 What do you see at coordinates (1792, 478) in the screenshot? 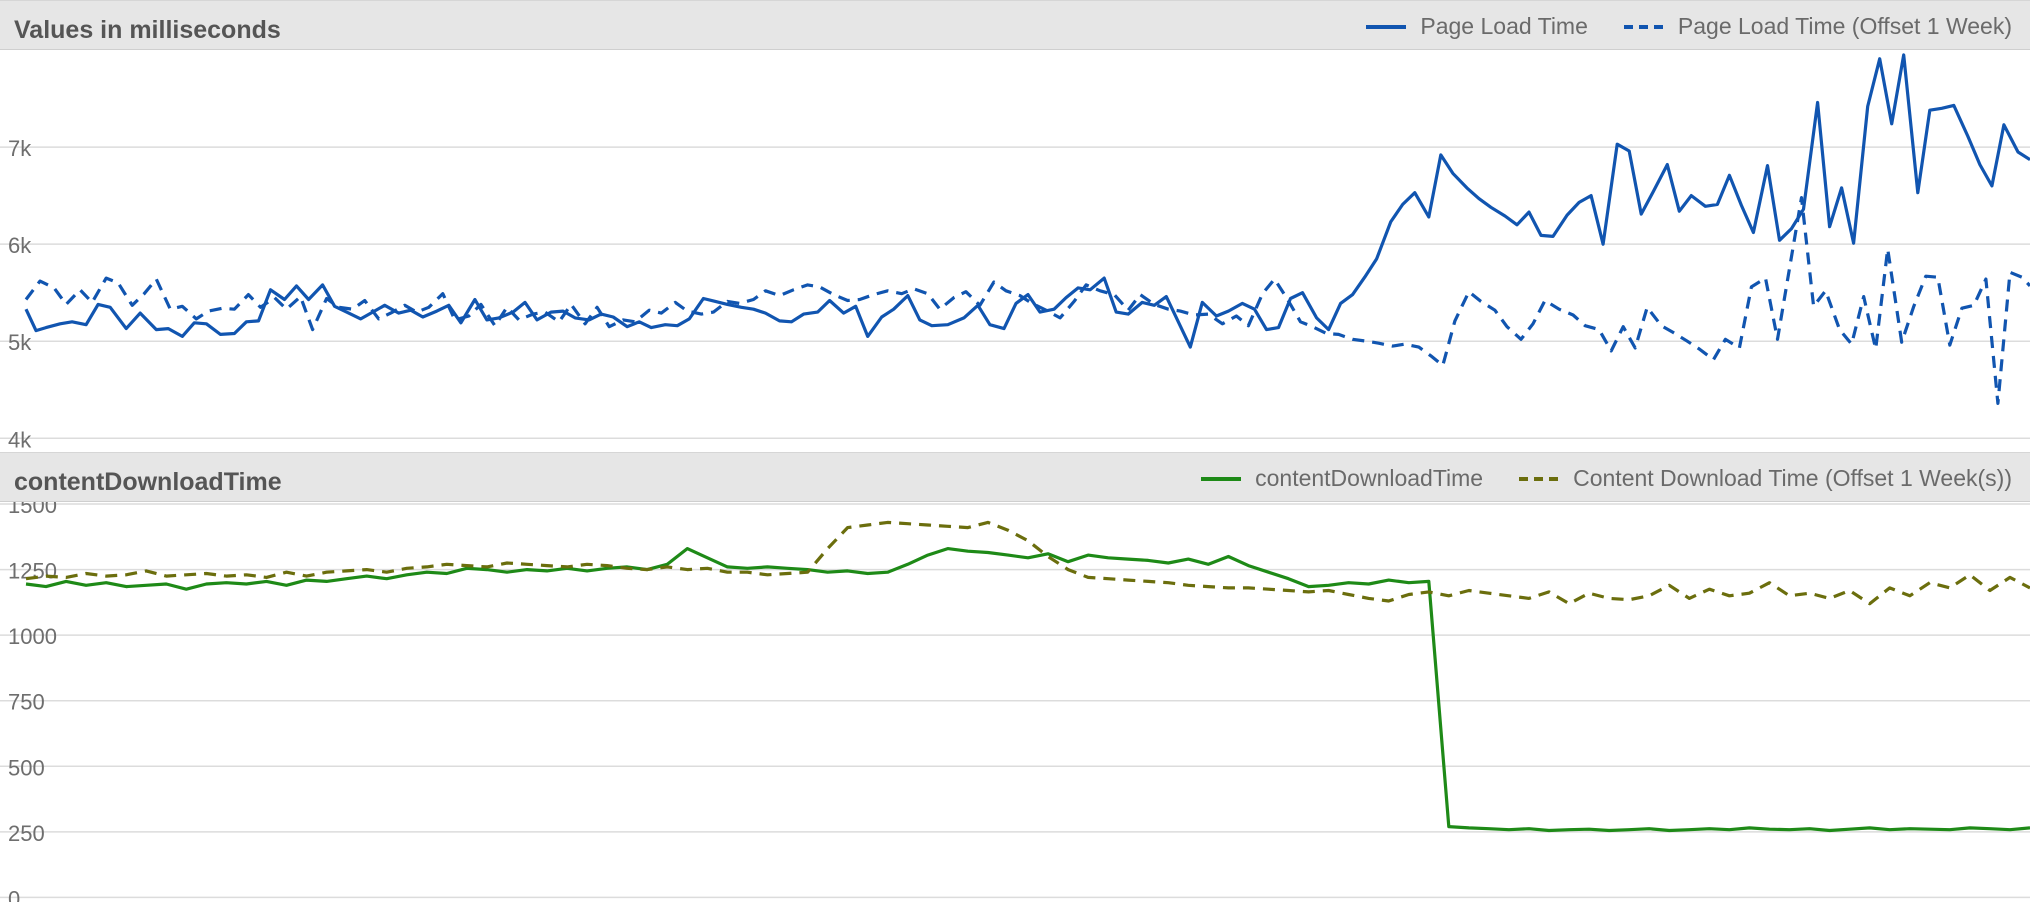
I see `legend-label: Content Download Time (Offset 1 Week(s))` at bounding box center [1792, 478].